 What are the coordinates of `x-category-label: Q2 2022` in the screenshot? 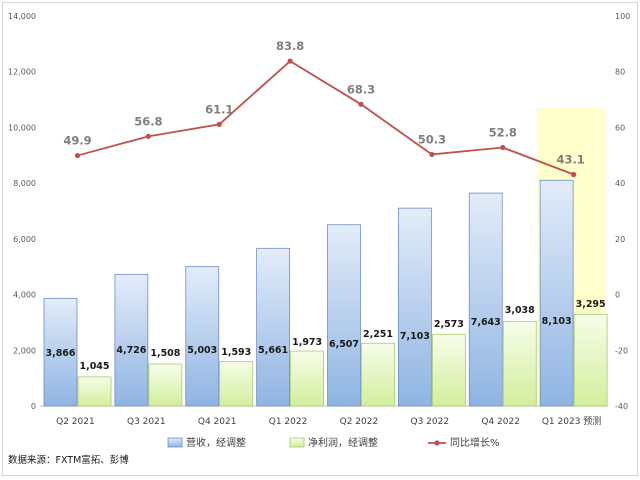 It's located at (359, 422).